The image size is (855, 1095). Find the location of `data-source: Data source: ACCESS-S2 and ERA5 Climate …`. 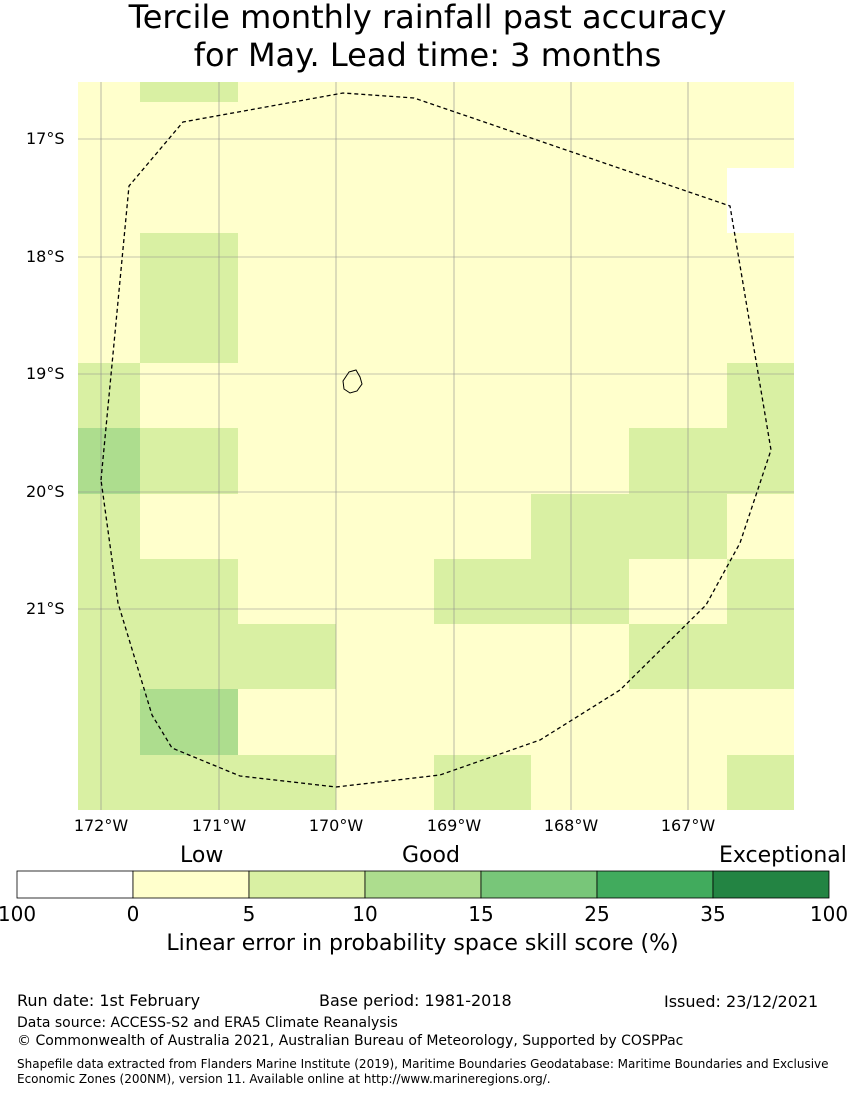

data-source: Data source: ACCESS-S2 and ERA5 Climate … is located at coordinates (207, 1023).